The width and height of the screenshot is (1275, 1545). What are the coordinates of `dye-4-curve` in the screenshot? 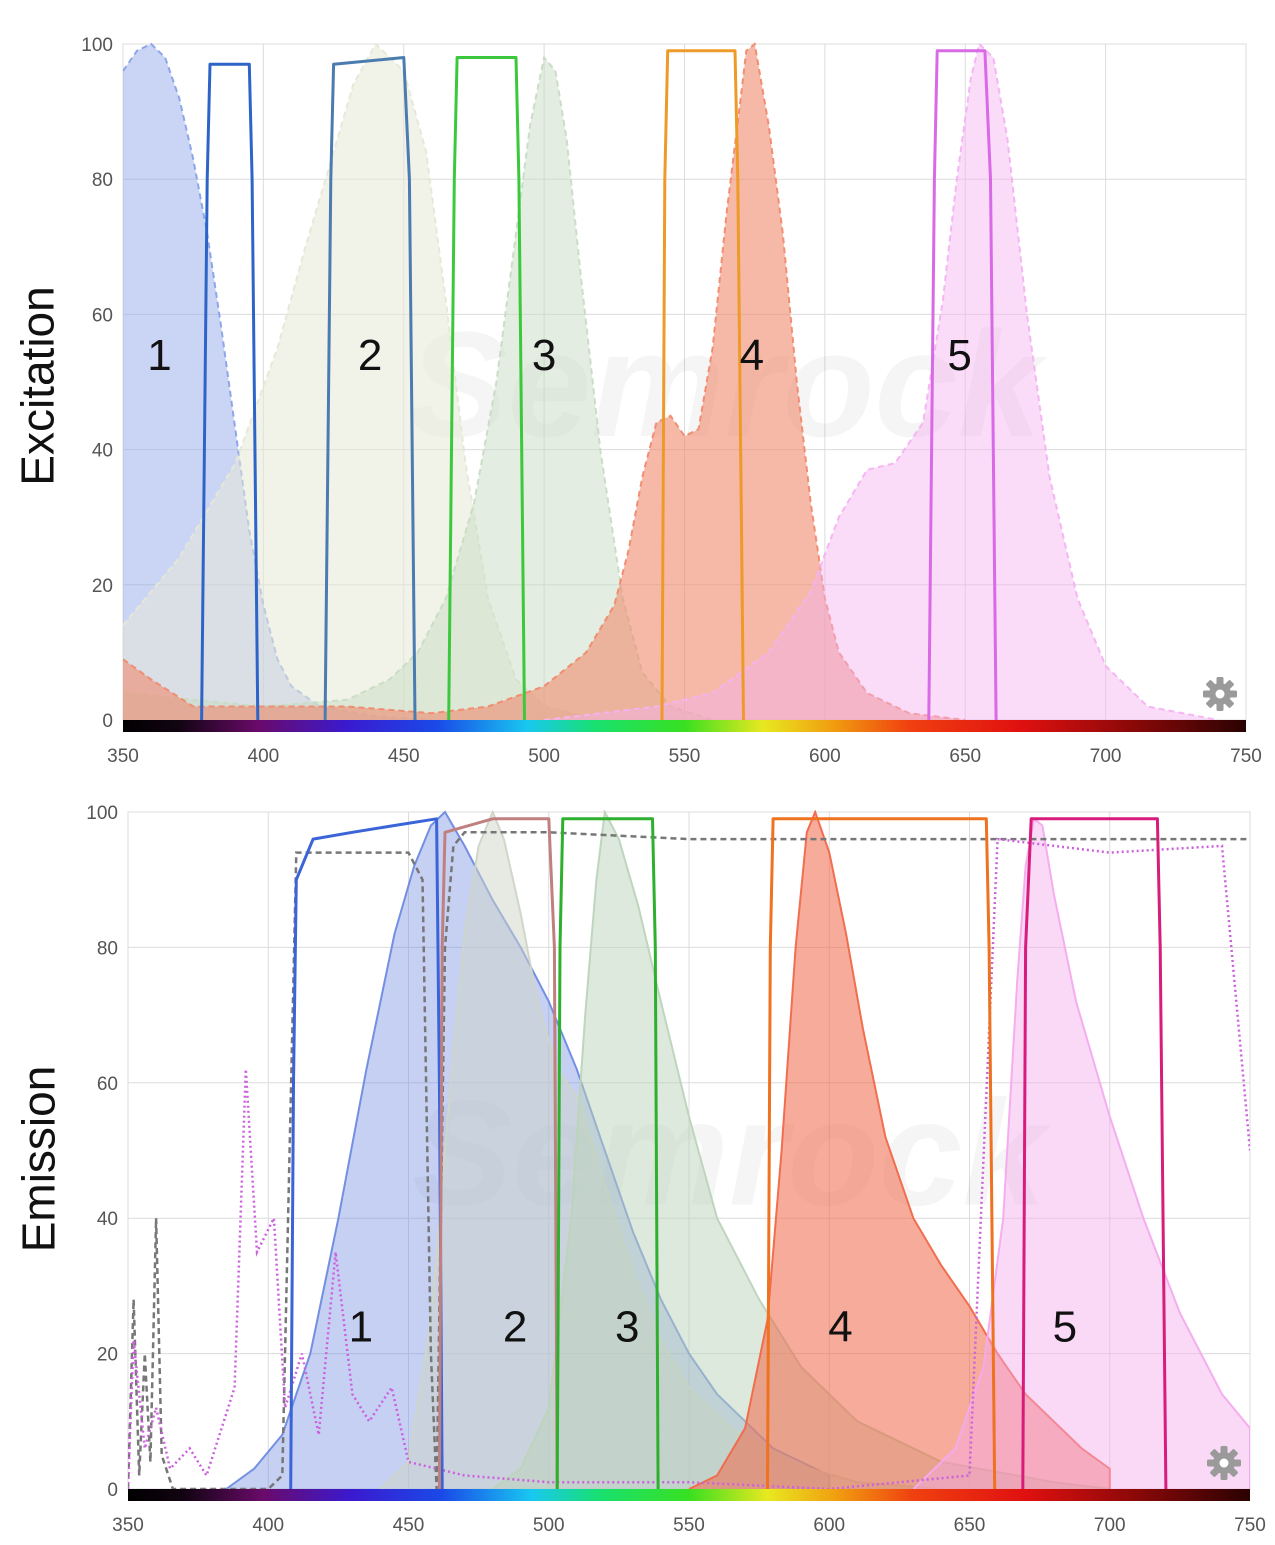 It's located at (899, 1149).